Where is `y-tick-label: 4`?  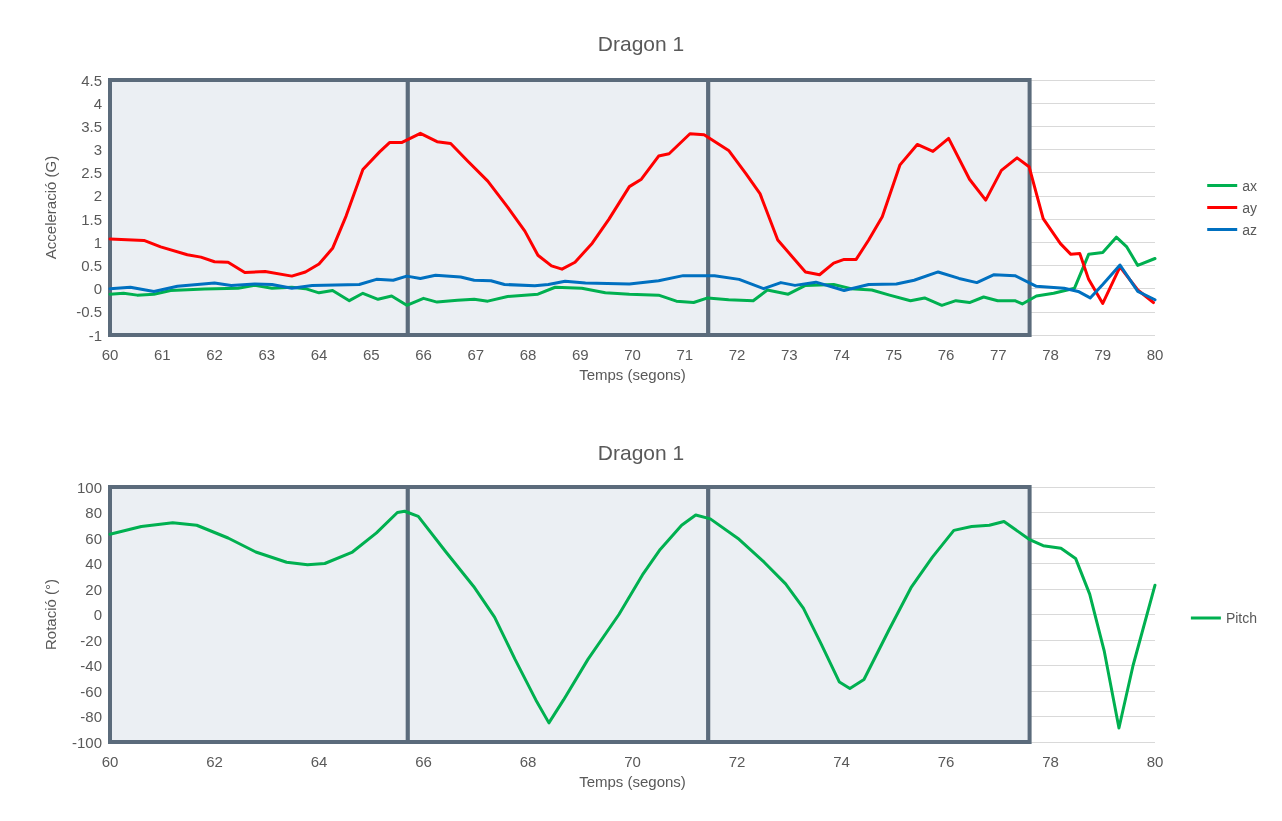
y-tick-label: 4 is located at coordinates (97, 103).